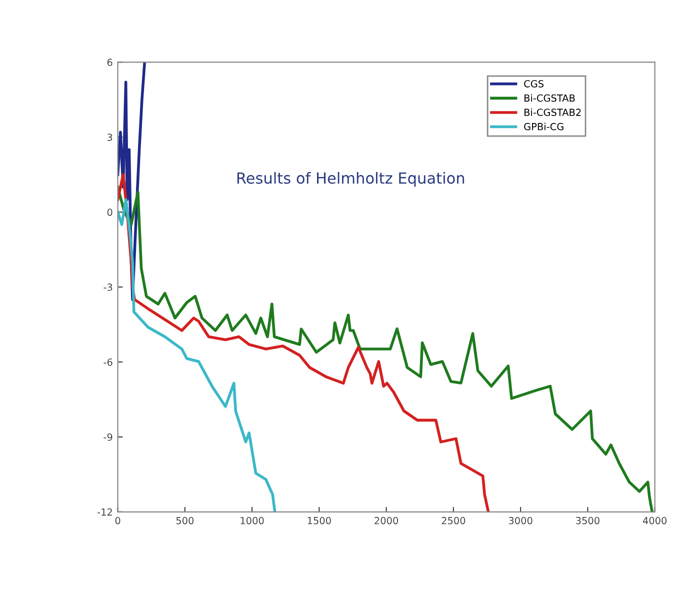 The image size is (673, 598). What do you see at coordinates (350, 179) in the screenshot?
I see `annotation: Results of Helmholtz Equation` at bounding box center [350, 179].